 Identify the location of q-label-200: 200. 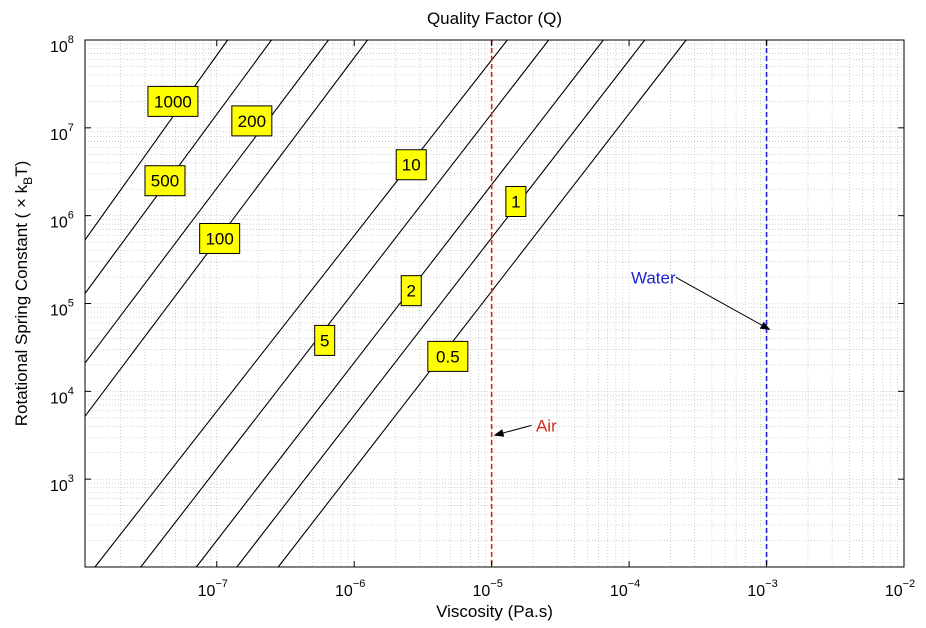
(252, 121).